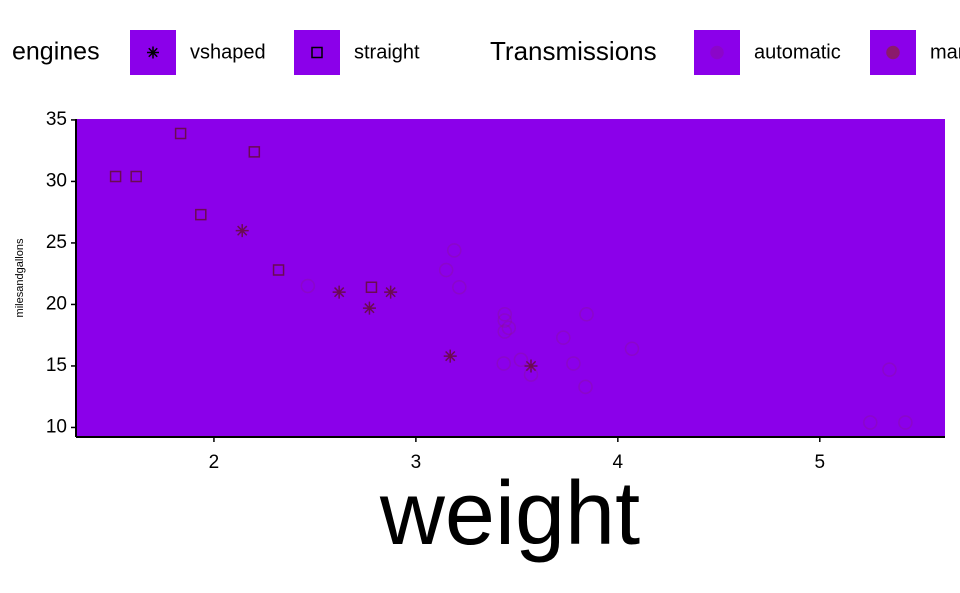 This screenshot has height=593, width=960. What do you see at coordinates (945, 52) in the screenshot?
I see `legend-label: manual` at bounding box center [945, 52].